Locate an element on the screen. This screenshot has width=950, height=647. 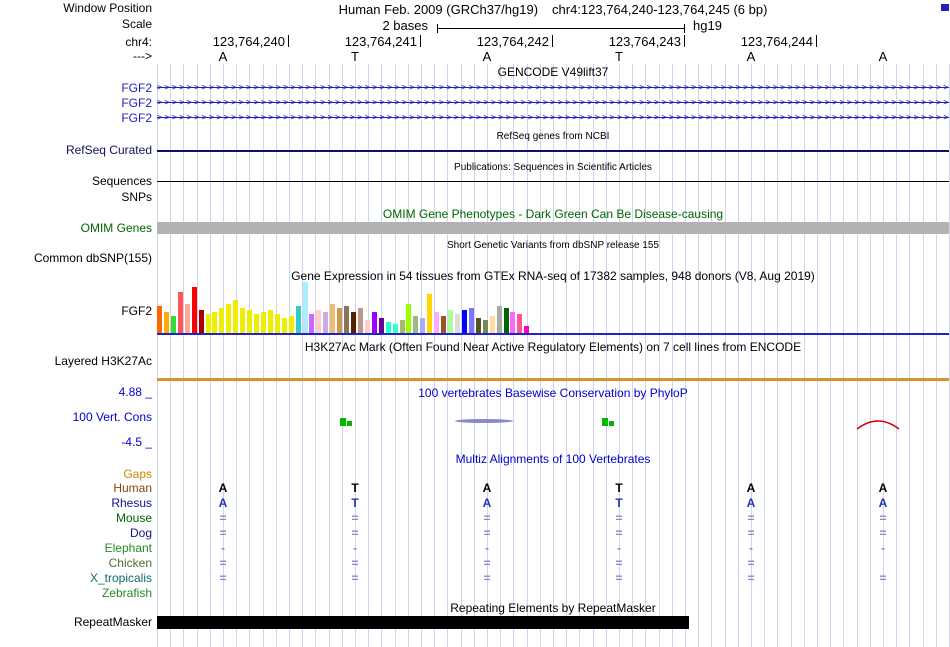
phylop-signal is located at coordinates (553, 425).